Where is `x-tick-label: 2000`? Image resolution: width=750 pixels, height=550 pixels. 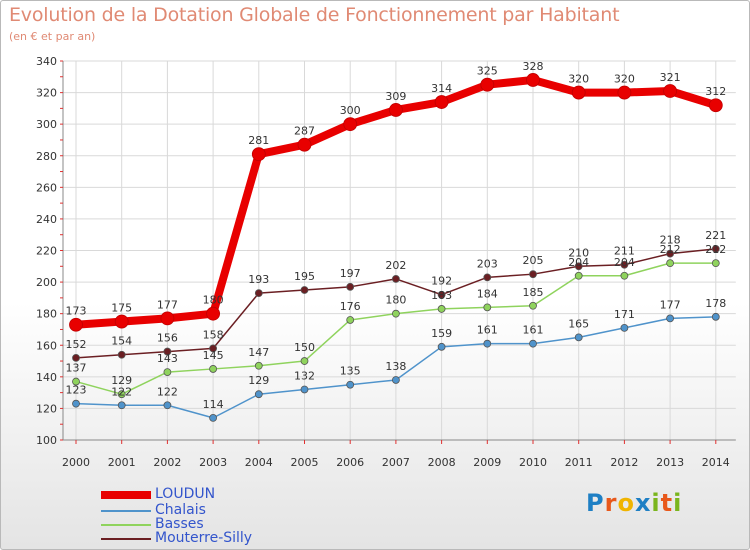
x-tick-label: 2000 is located at coordinates (76, 462).